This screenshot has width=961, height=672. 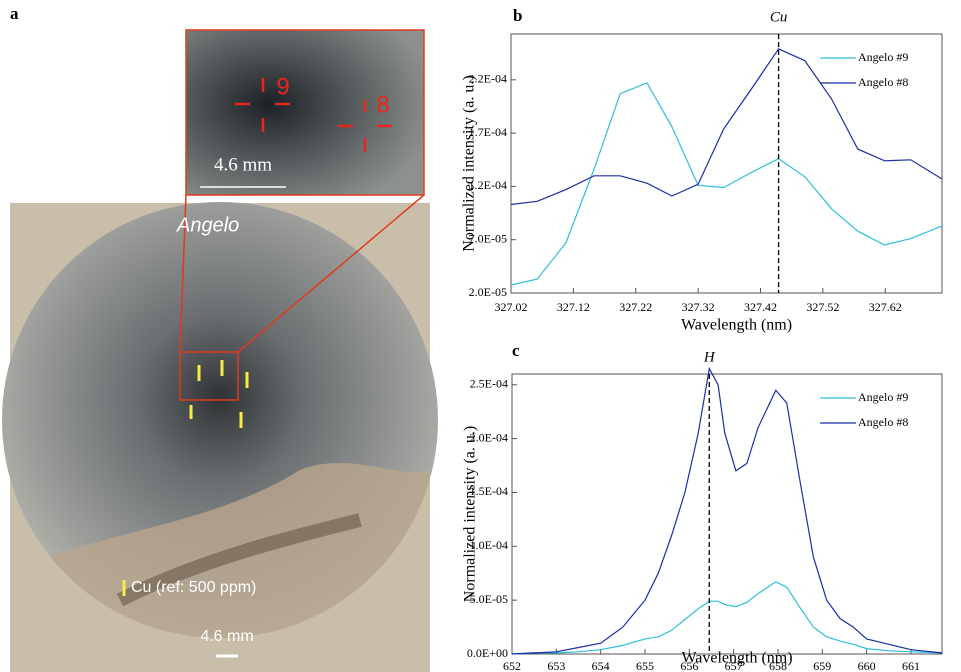 What do you see at coordinates (516, 350) in the screenshot?
I see `panel-label: c` at bounding box center [516, 350].